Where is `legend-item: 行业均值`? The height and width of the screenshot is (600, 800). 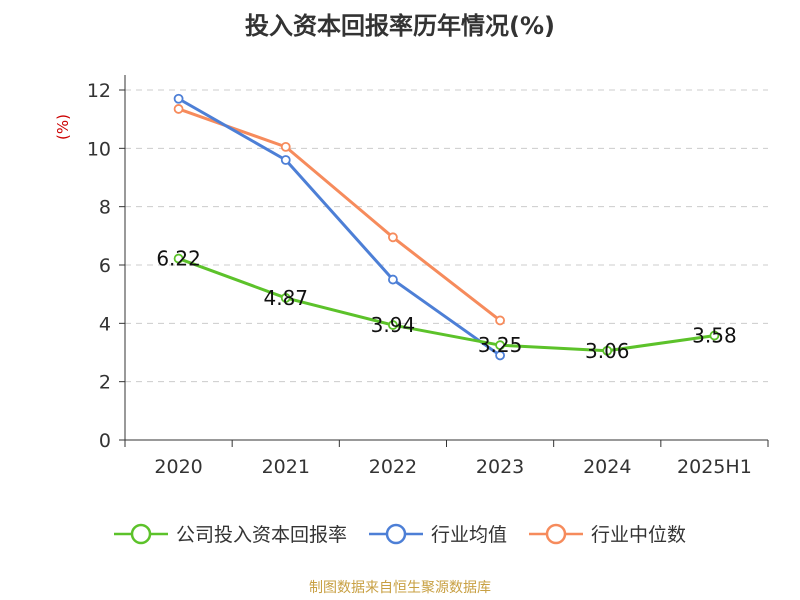 legend-item: 行业均值 is located at coordinates (437, 533).